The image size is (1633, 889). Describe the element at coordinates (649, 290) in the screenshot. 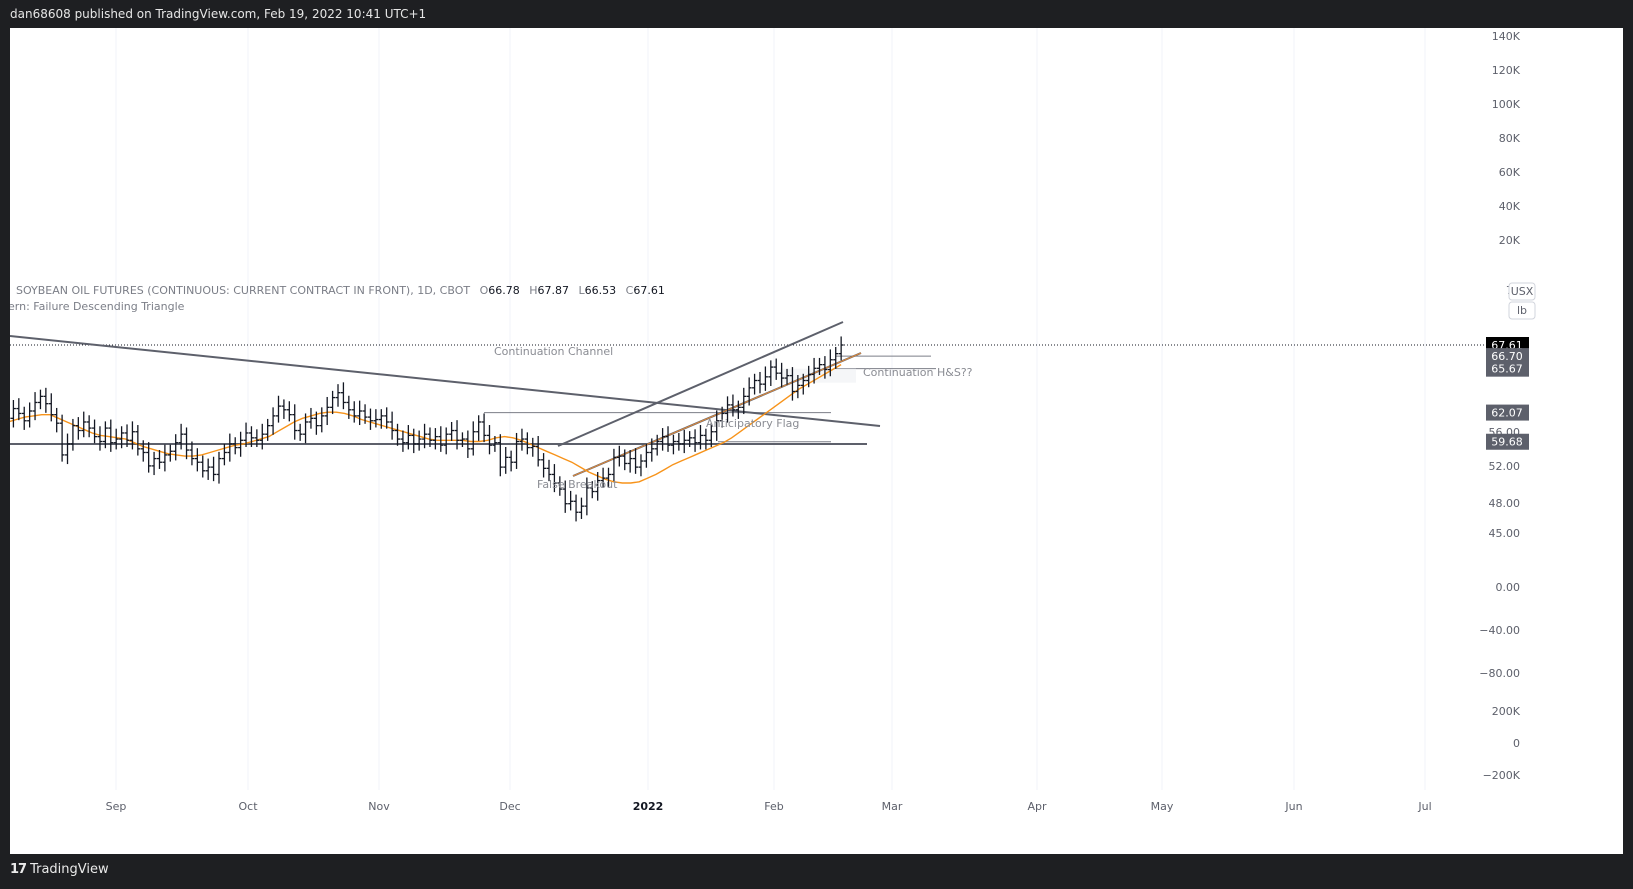

I see `close-value: 67.61` at that location.